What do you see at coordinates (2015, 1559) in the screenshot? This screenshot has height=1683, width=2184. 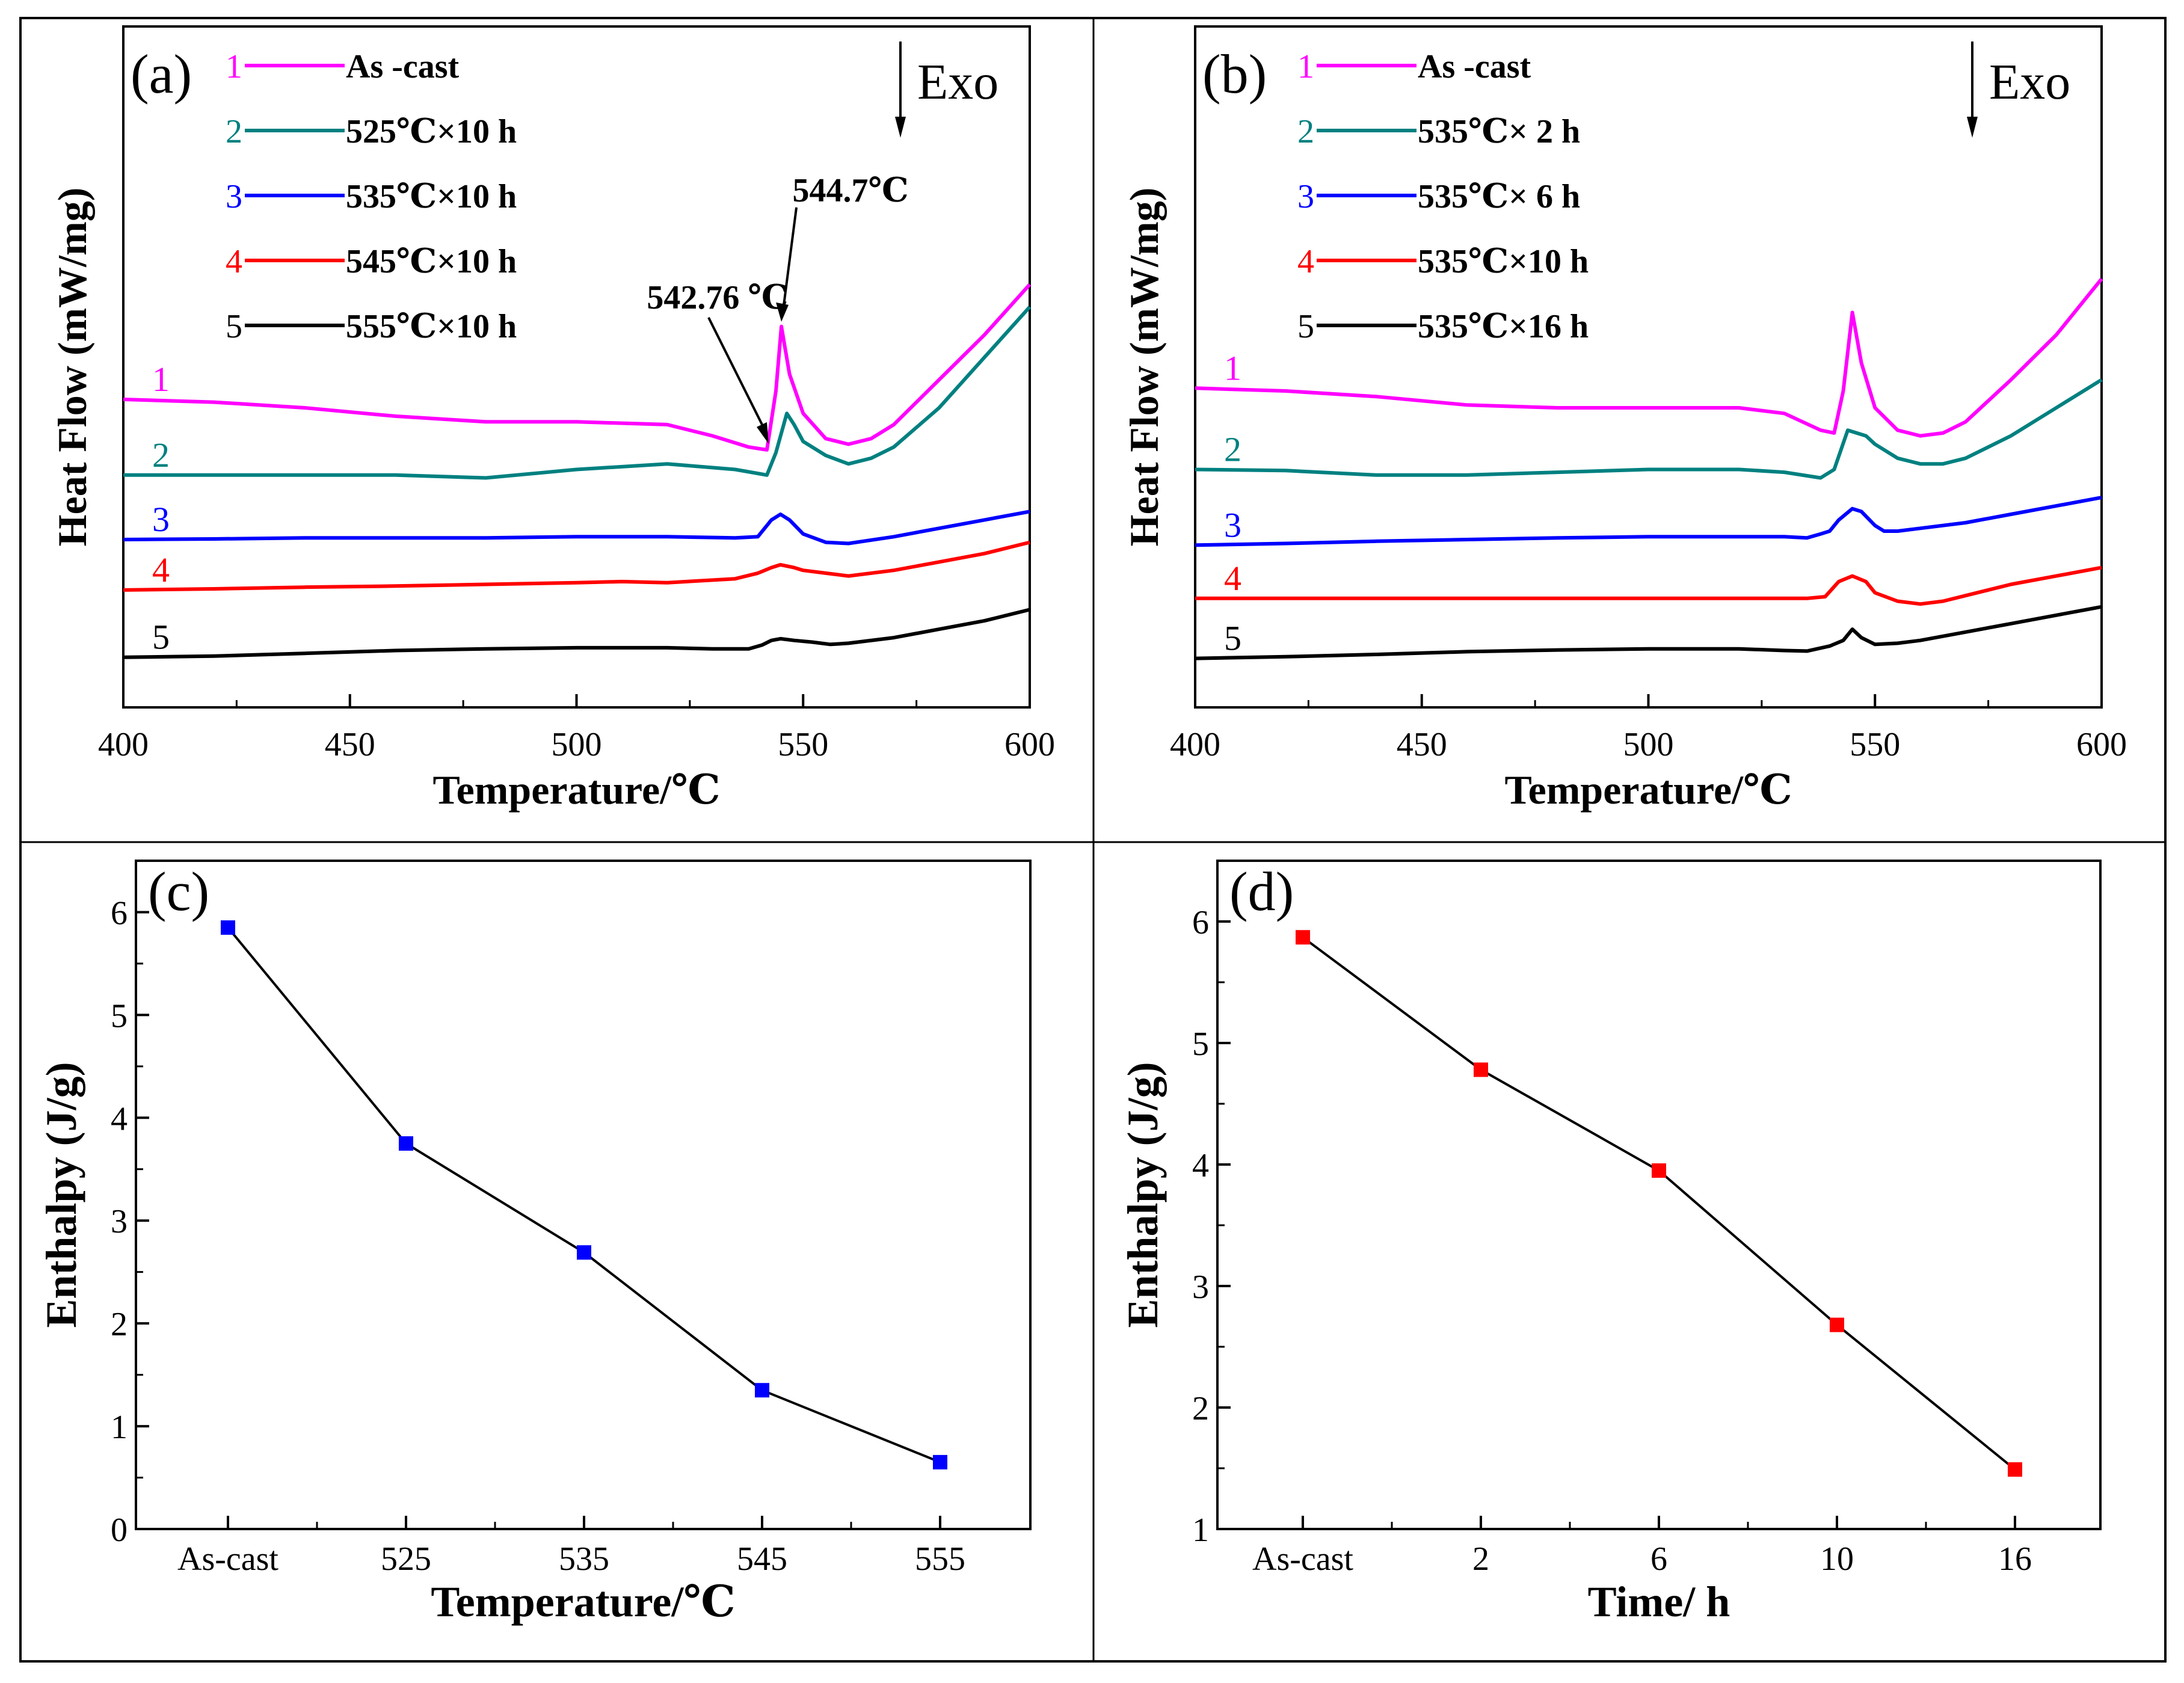 I see `x-tick-label: 16` at bounding box center [2015, 1559].